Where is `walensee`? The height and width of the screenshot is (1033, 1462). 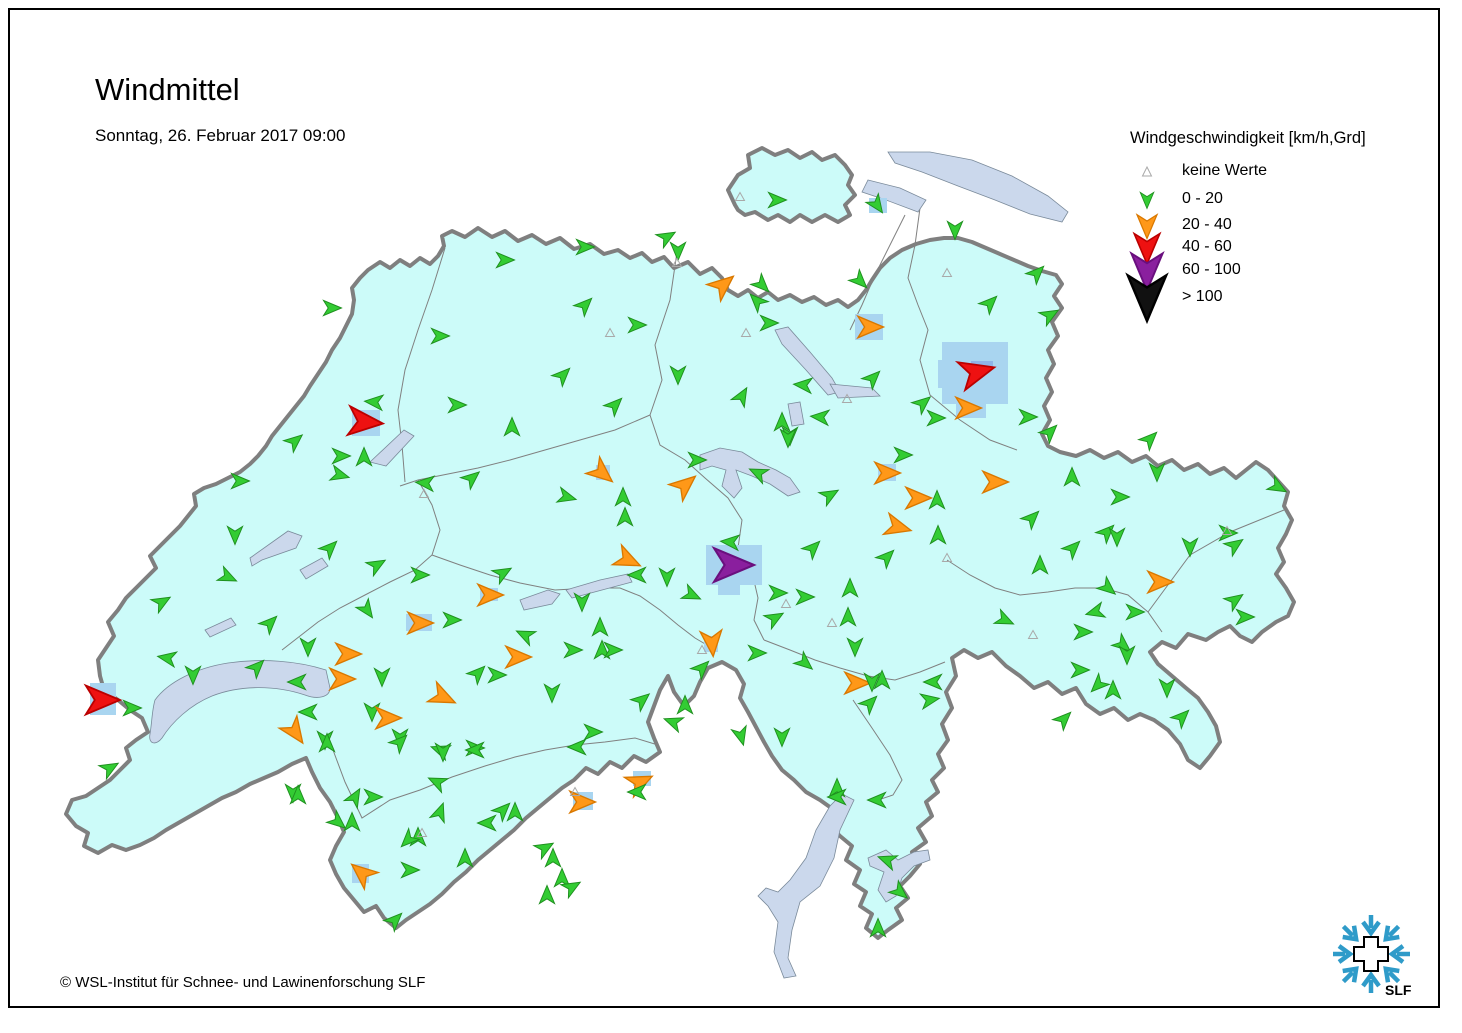 walensee is located at coordinates (855, 391).